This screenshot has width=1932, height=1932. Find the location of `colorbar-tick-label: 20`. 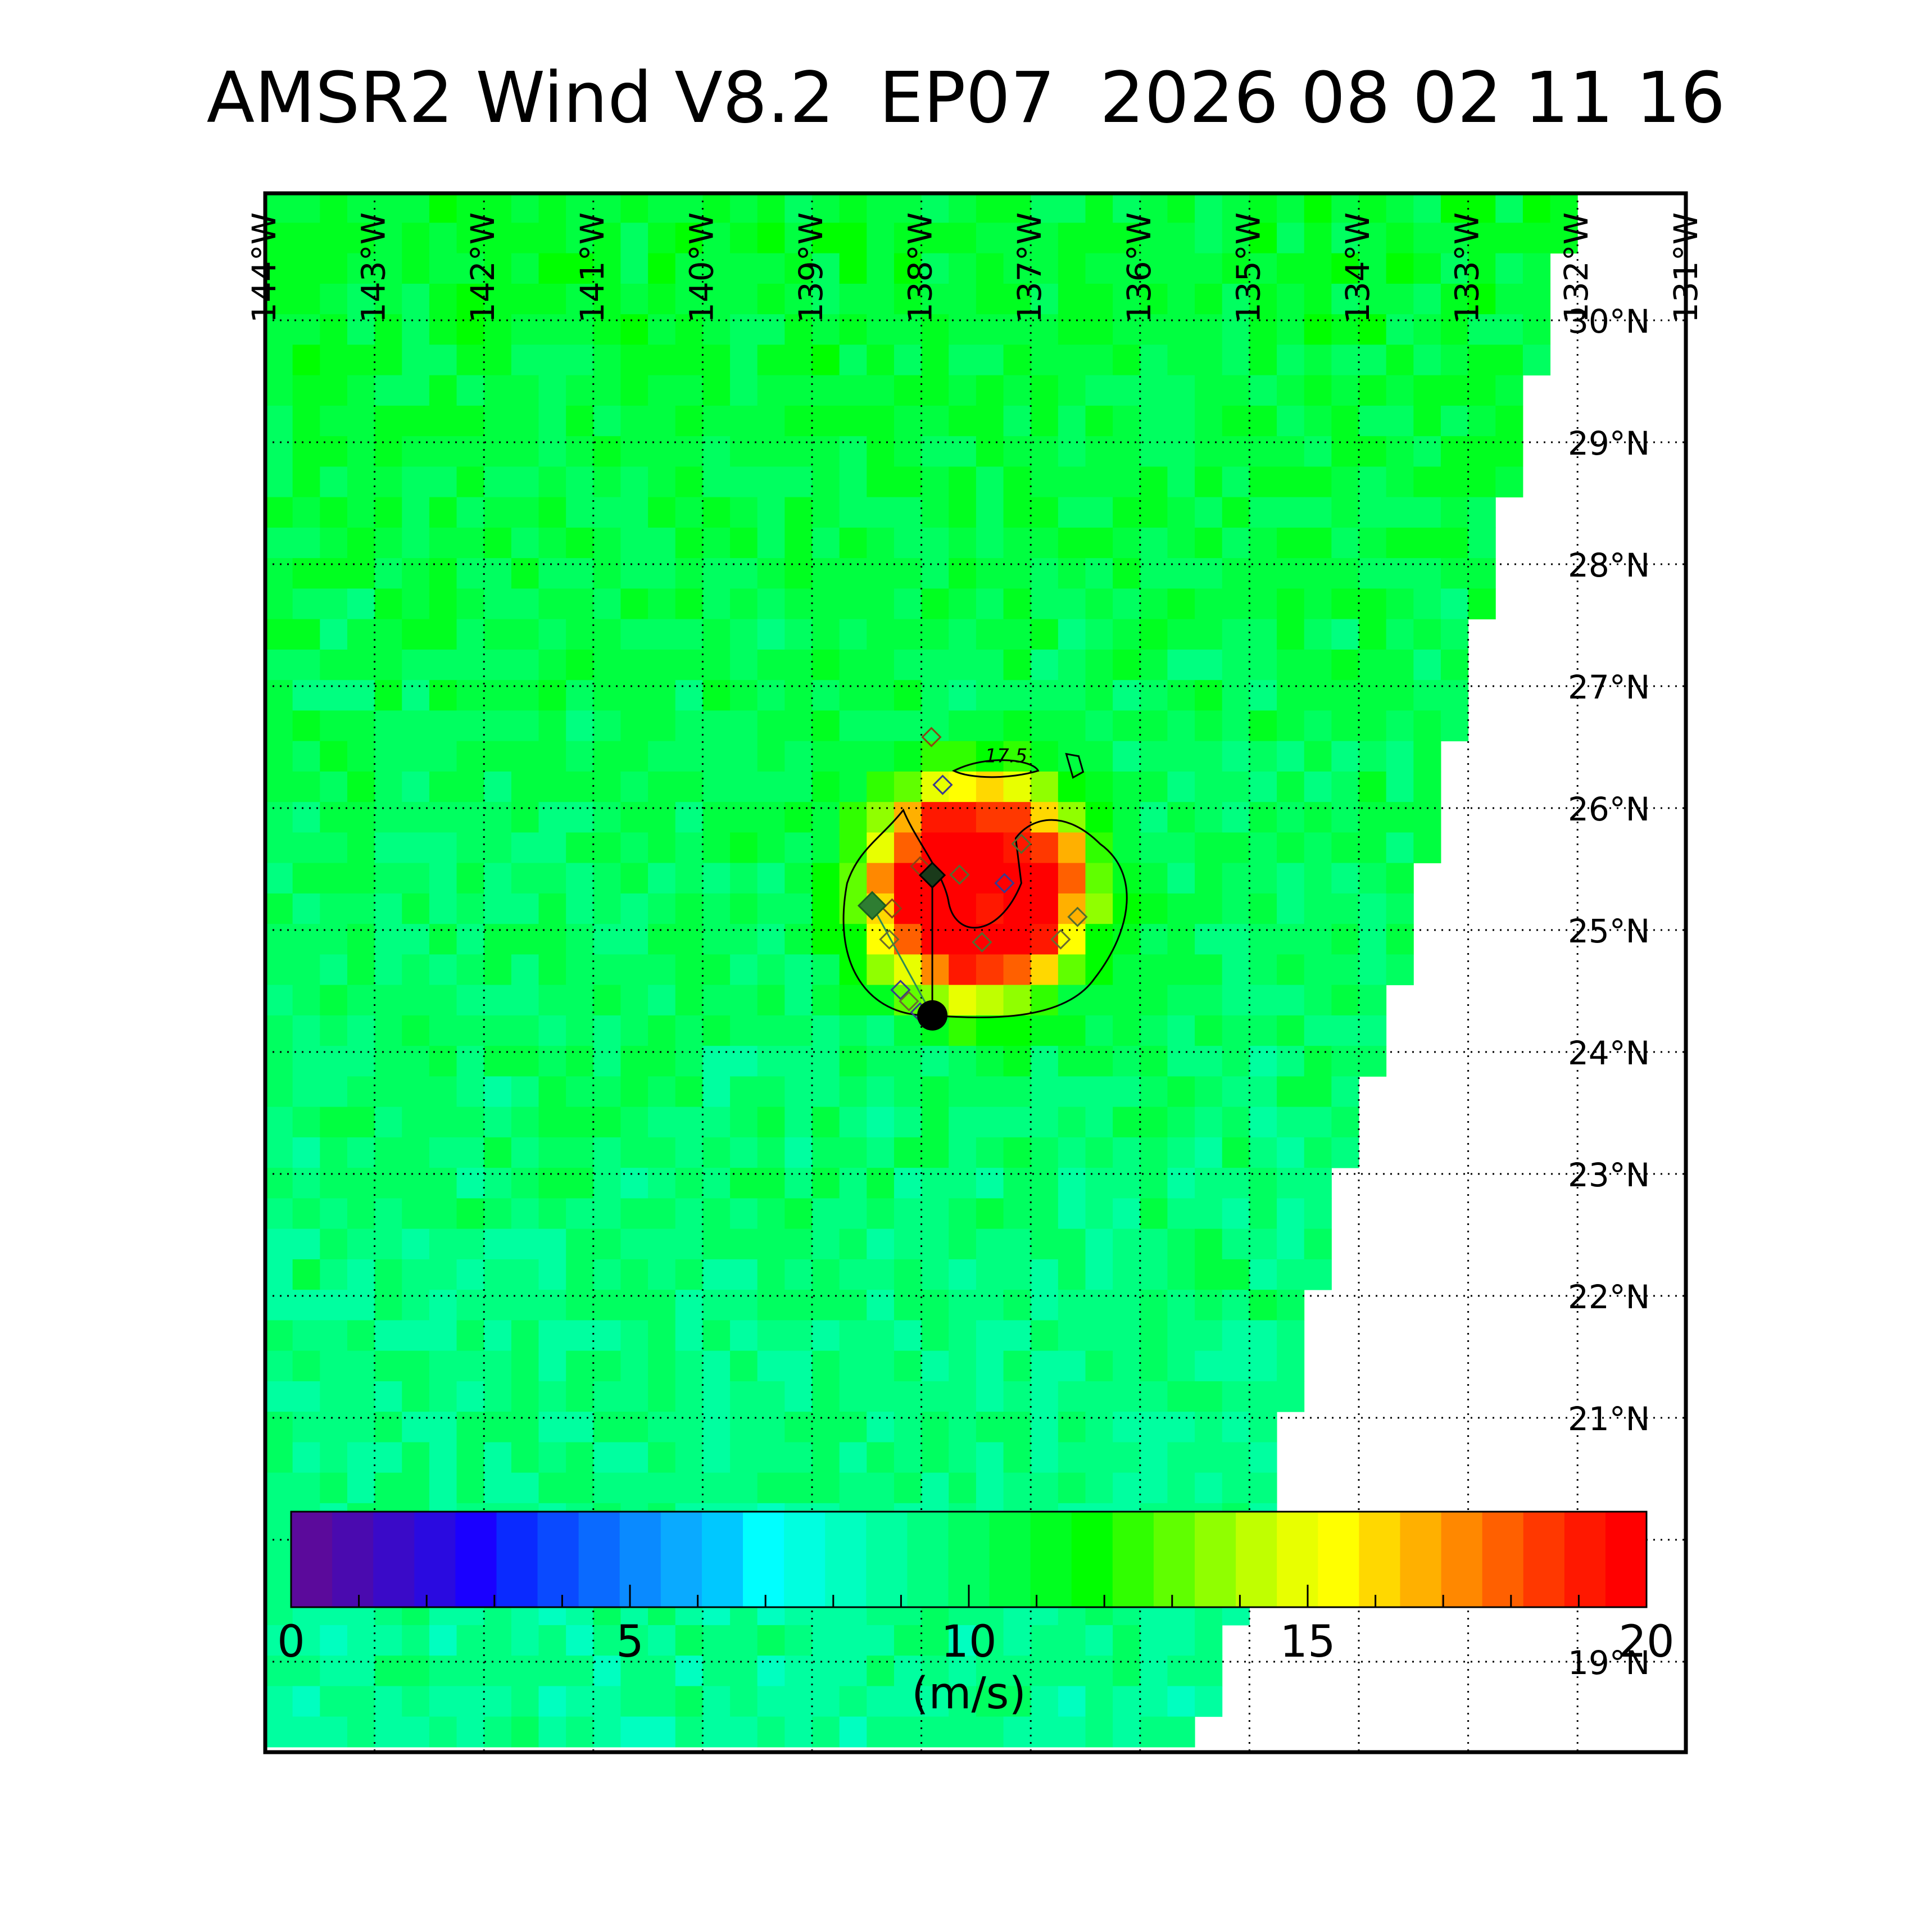

colorbar-tick-label: 20 is located at coordinates (1646, 1642).